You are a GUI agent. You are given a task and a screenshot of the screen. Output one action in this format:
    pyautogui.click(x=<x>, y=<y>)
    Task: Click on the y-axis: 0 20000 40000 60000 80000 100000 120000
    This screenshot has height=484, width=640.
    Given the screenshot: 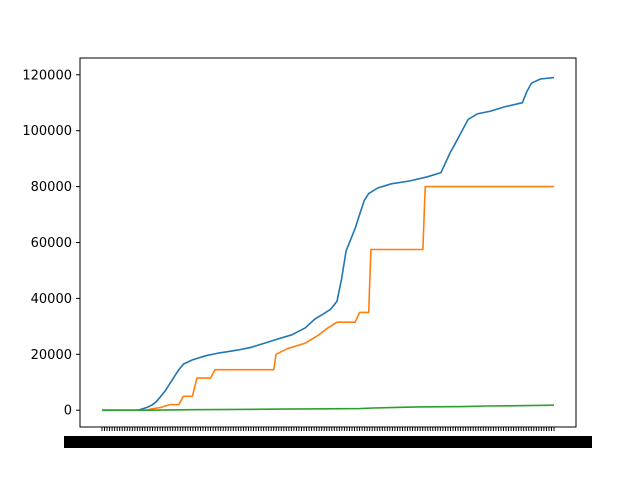 What is the action you would take?
    pyautogui.click(x=51, y=243)
    